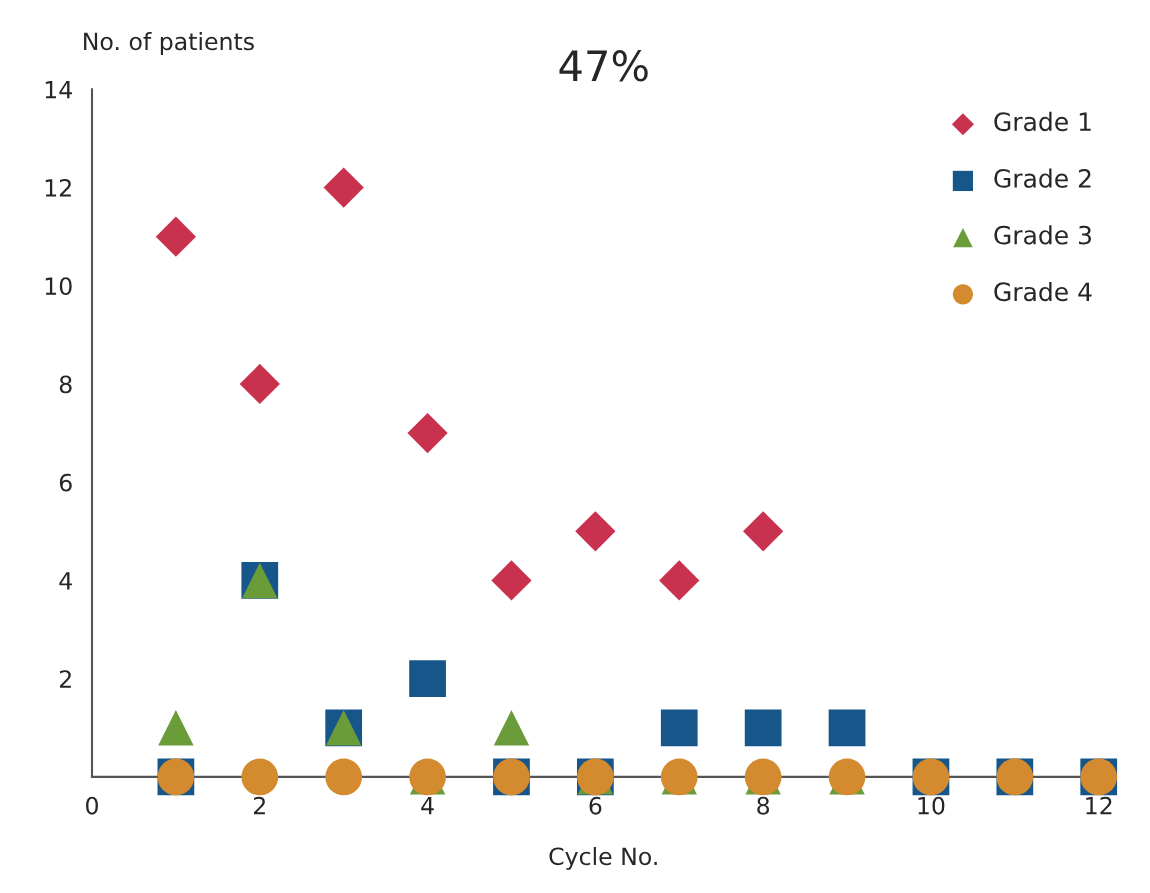 The height and width of the screenshot is (893, 1150). Describe the element at coordinates (58, 286) in the screenshot. I see `y-tick-label: 10` at that location.